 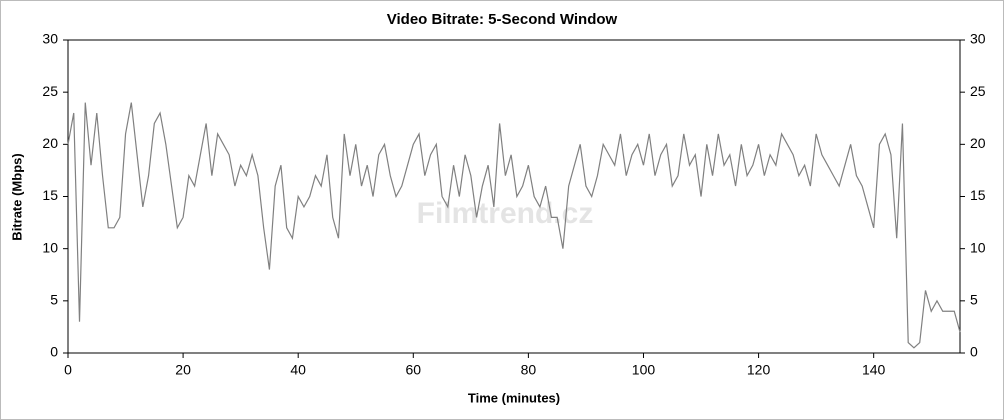 What do you see at coordinates (183, 370) in the screenshot?
I see `x-tick-label: 20` at bounding box center [183, 370].